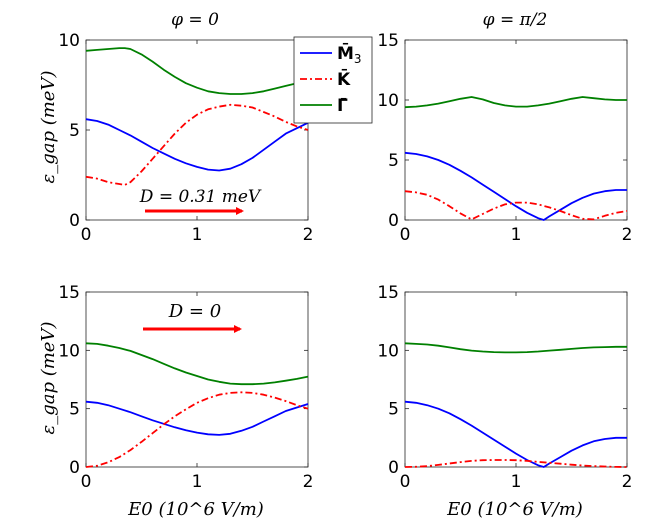 The height and width of the screenshot is (532, 664). I want to click on panel-1-ylabel: ε_gap (meV), so click(48, 127).